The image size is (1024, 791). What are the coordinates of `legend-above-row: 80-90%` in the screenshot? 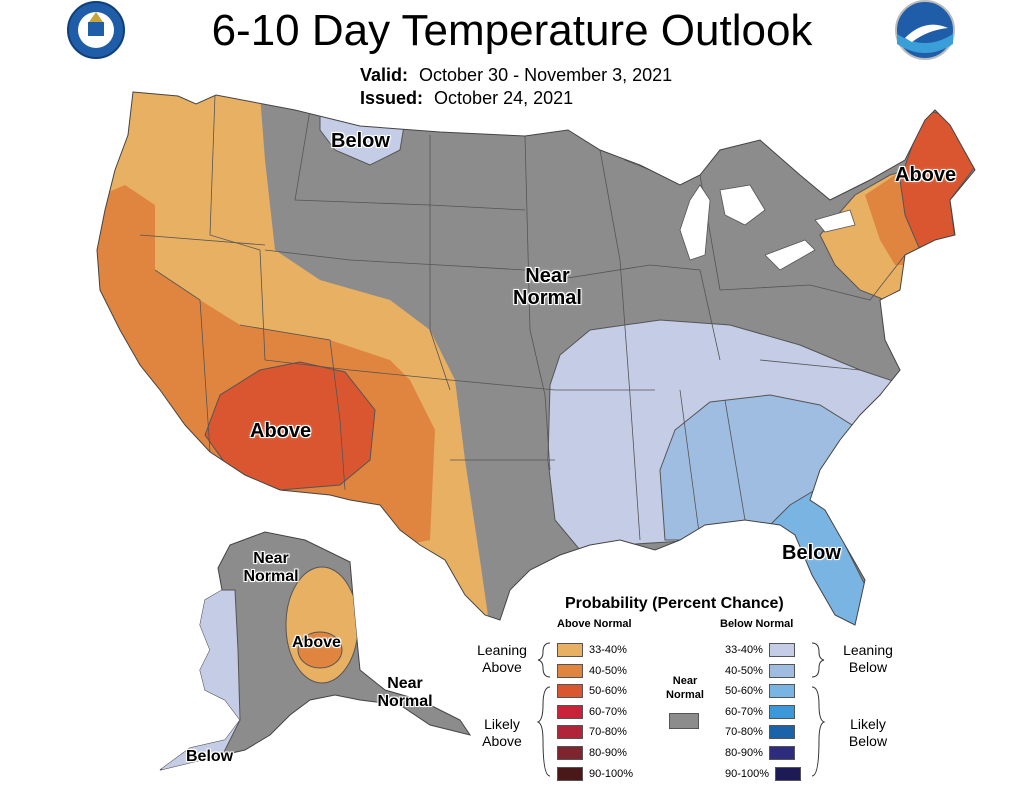 It's located at (592, 753).